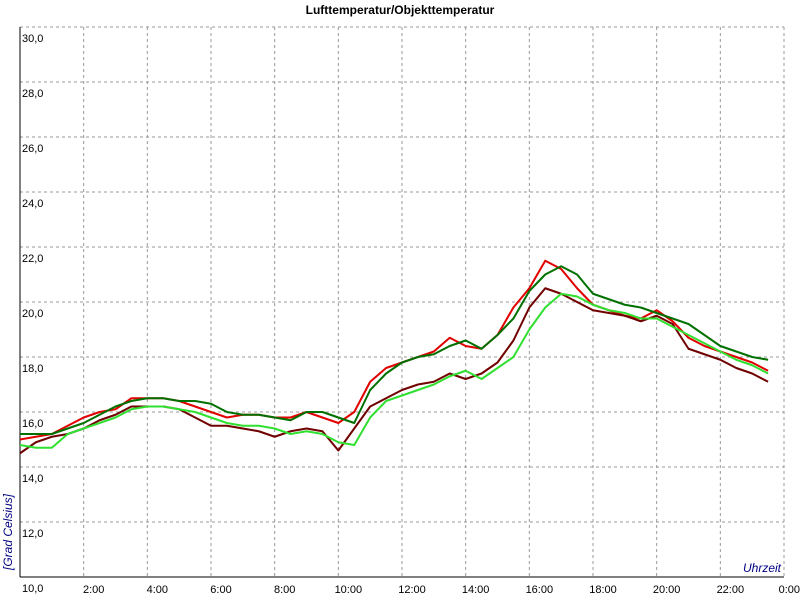 This screenshot has width=800, height=600. Describe the element at coordinates (349, 590) in the screenshot. I see `x-tick-label: 10:00` at that location.